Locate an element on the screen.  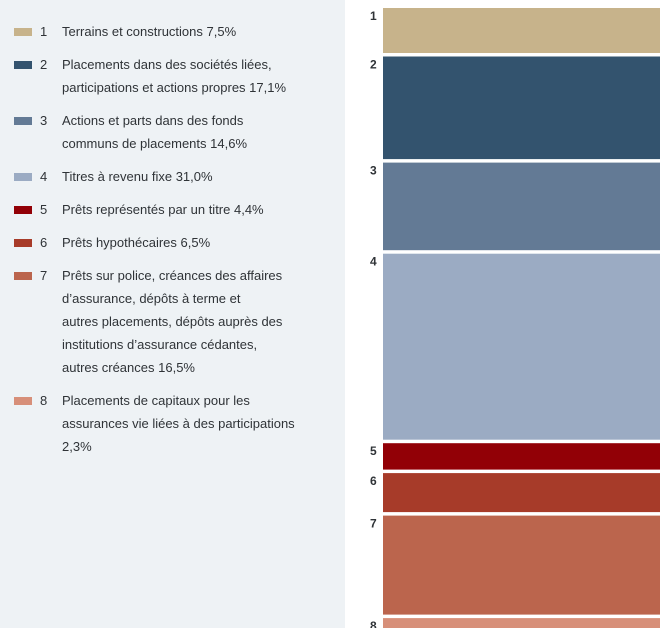
legend-number: 5 is located at coordinates (44, 209).